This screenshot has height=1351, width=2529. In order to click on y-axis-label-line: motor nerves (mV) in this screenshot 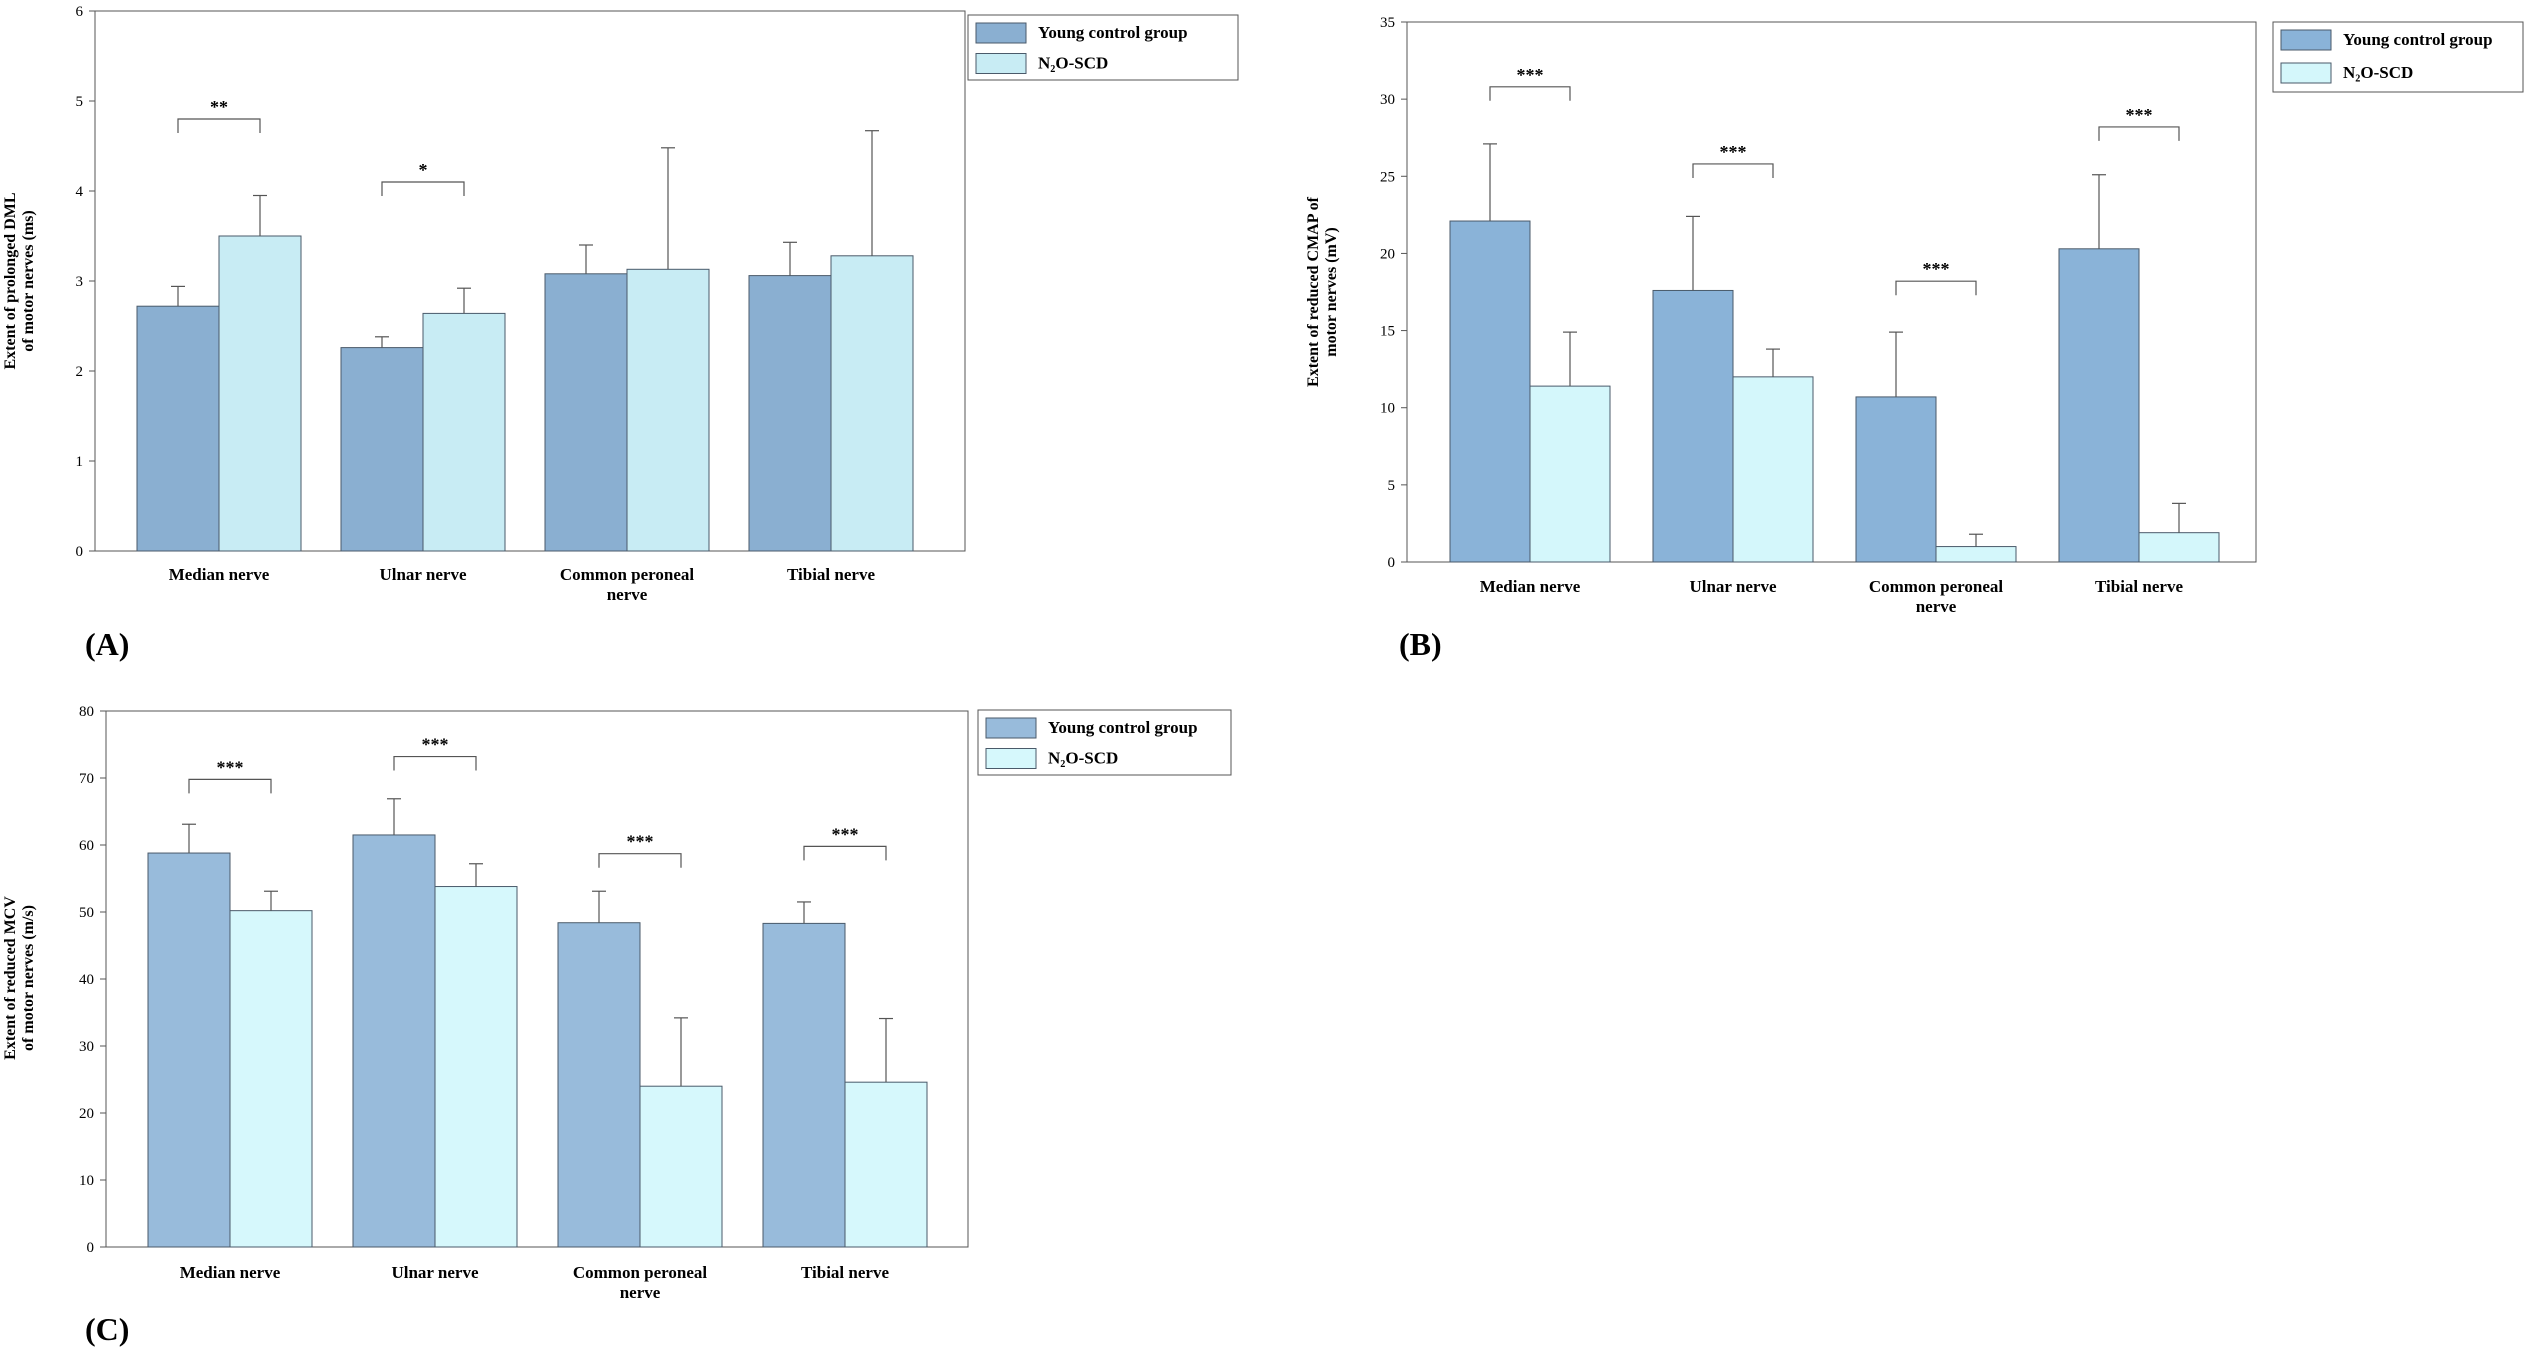, I will do `click(1331, 291)`.